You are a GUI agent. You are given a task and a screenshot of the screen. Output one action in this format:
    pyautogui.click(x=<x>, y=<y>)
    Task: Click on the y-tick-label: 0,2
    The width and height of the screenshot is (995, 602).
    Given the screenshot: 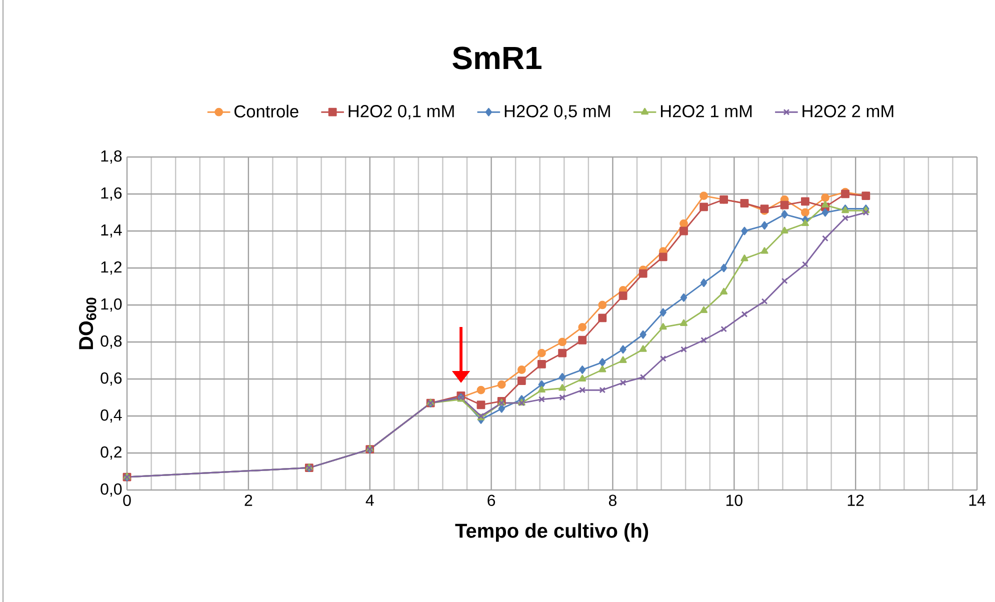 What is the action you would take?
    pyautogui.click(x=111, y=453)
    